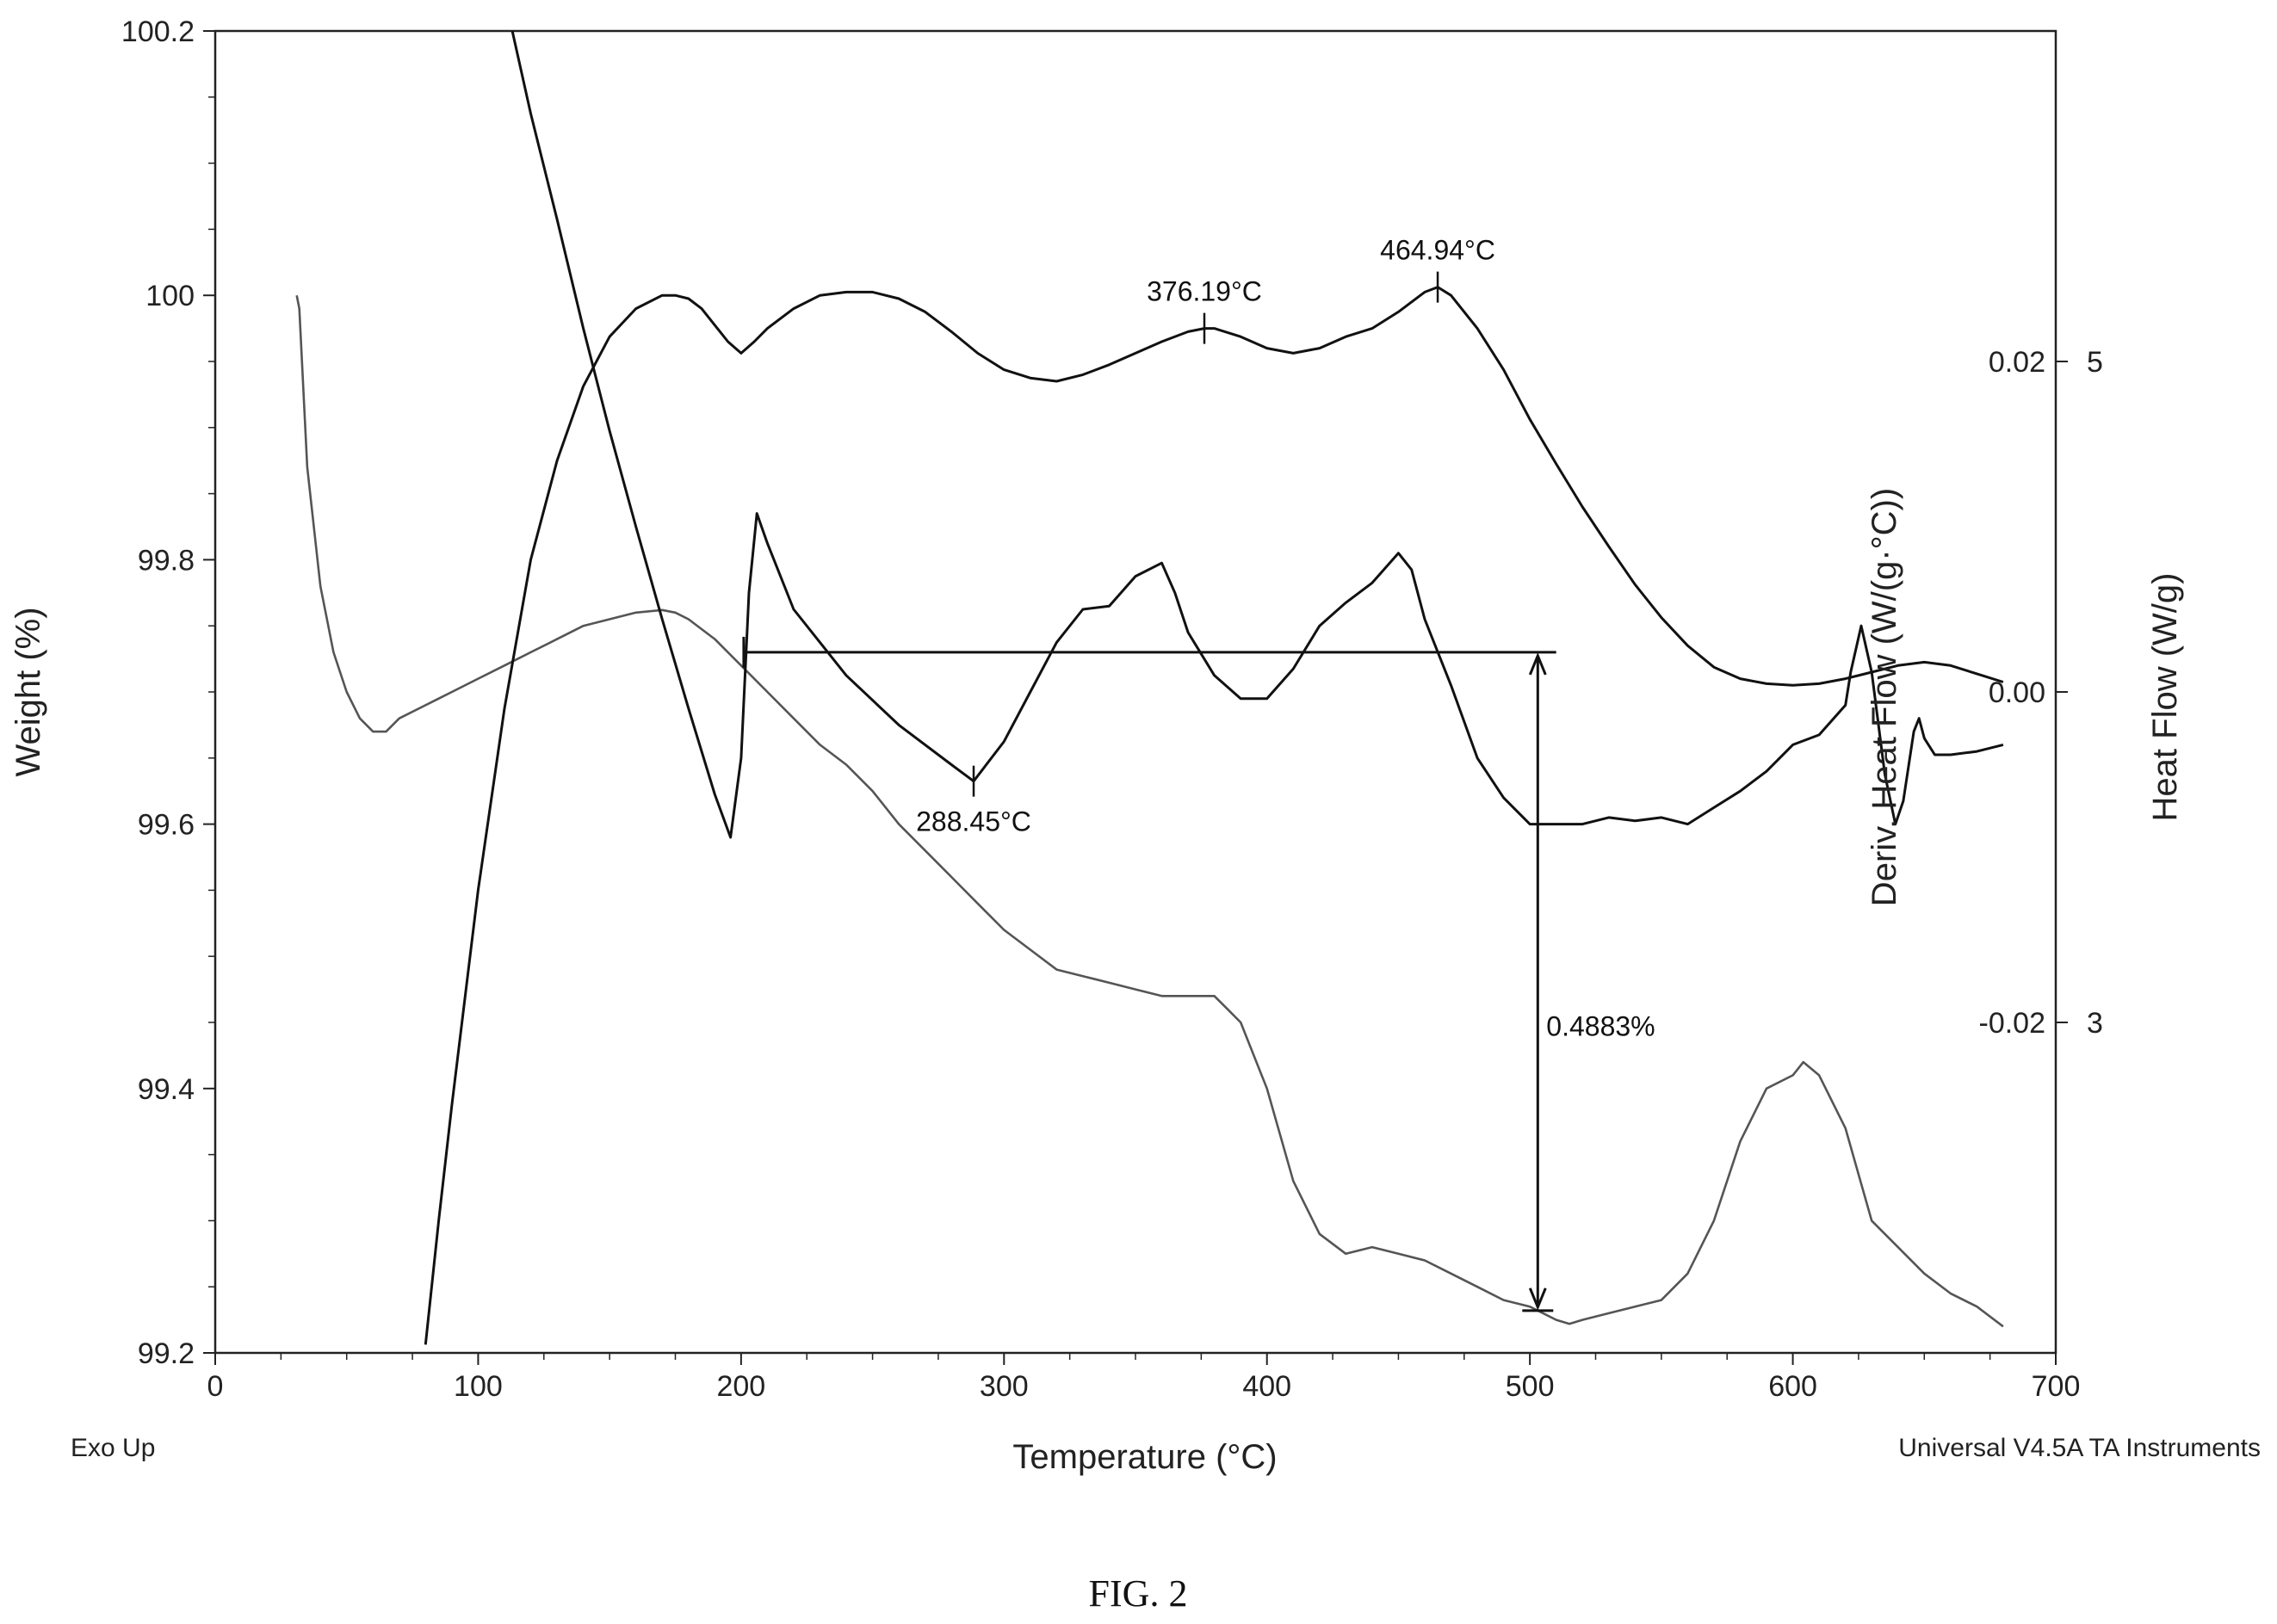 The image size is (2277, 1624). Describe the element at coordinates (1138, 1593) in the screenshot. I see `figure-caption: FIG. 2` at that location.